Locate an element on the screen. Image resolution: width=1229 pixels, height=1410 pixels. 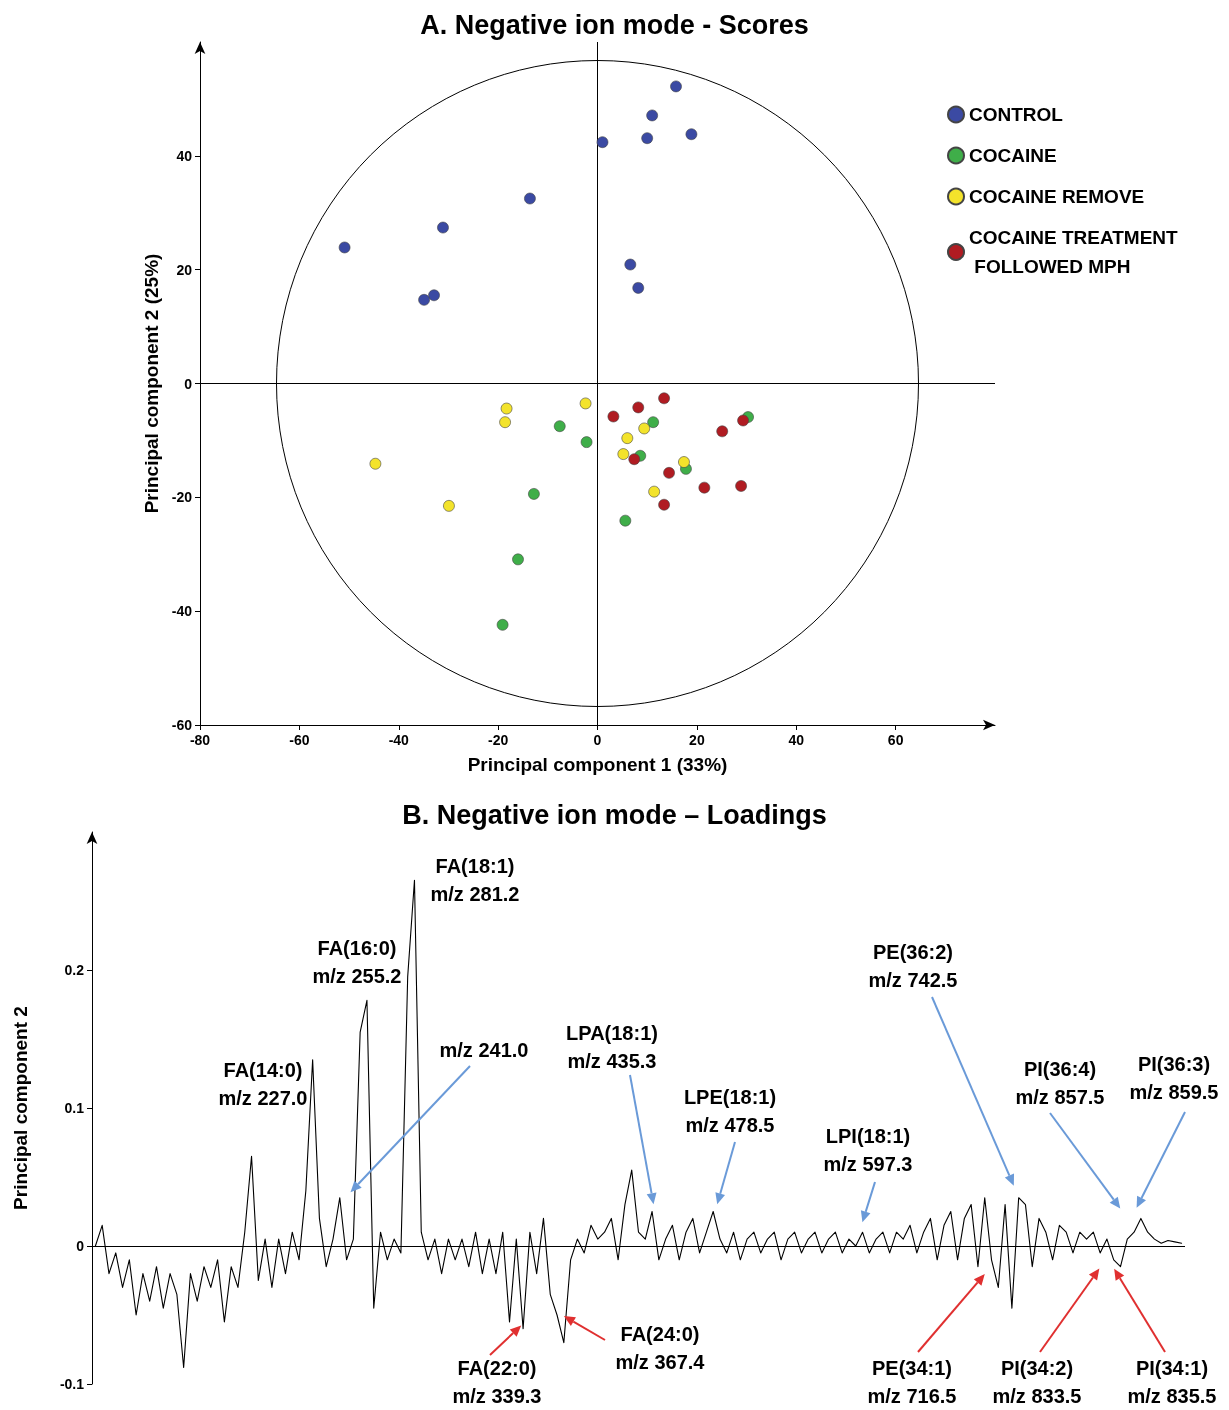
annotation: LPI(18:1) m/z 597.3 is located at coordinates (868, 1150).